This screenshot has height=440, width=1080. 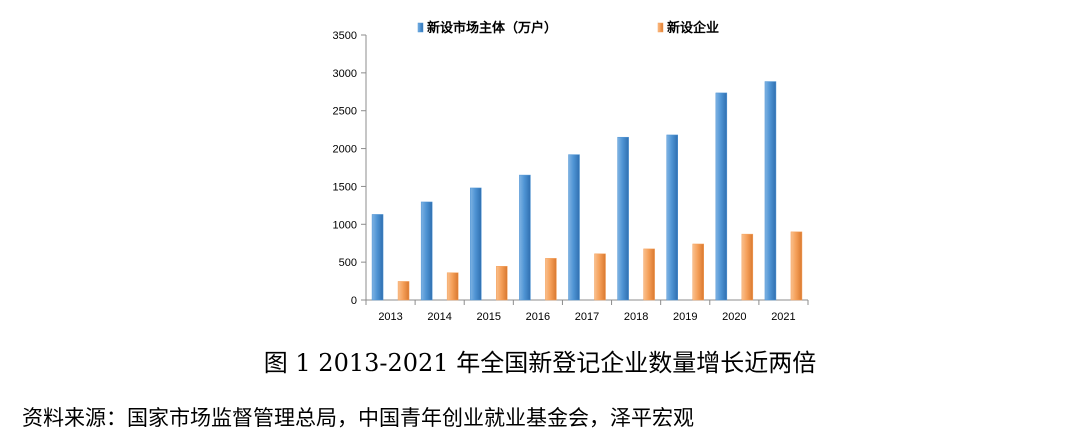 I want to click on bar-enterprises-2015, so click(x=502, y=283).